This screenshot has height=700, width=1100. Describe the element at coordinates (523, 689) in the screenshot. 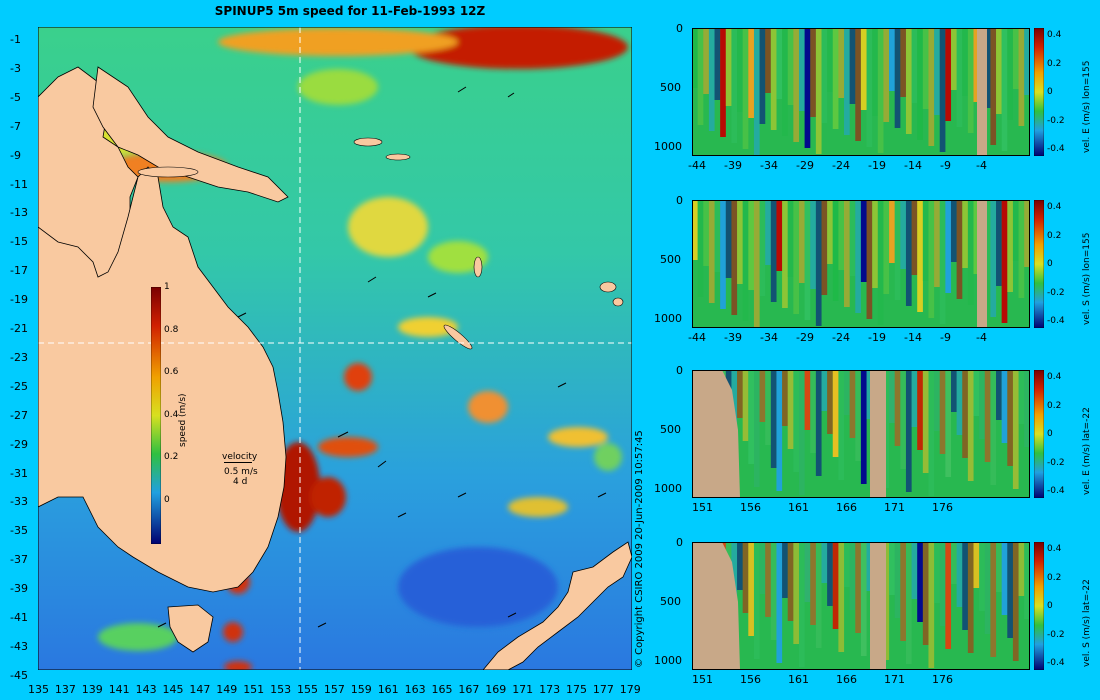

I see `lon-tick: 171` at that location.